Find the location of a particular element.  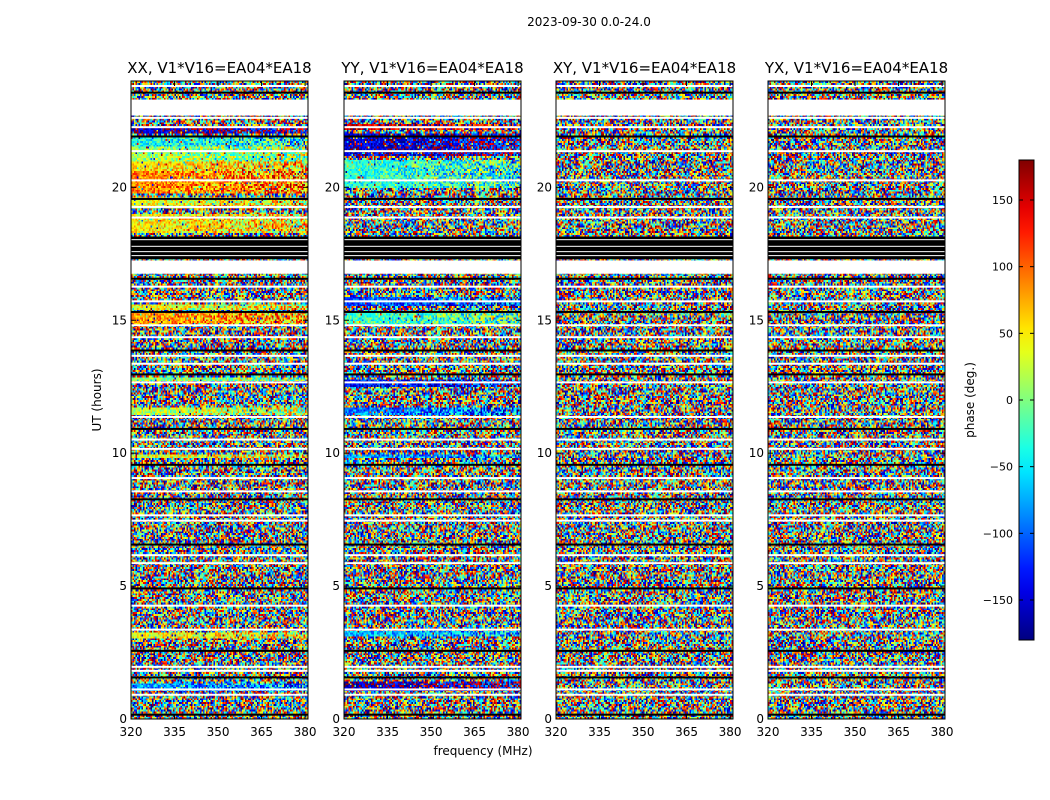

panel-title: XX, V1*V16=EA04*EA18 is located at coordinates (219, 68).